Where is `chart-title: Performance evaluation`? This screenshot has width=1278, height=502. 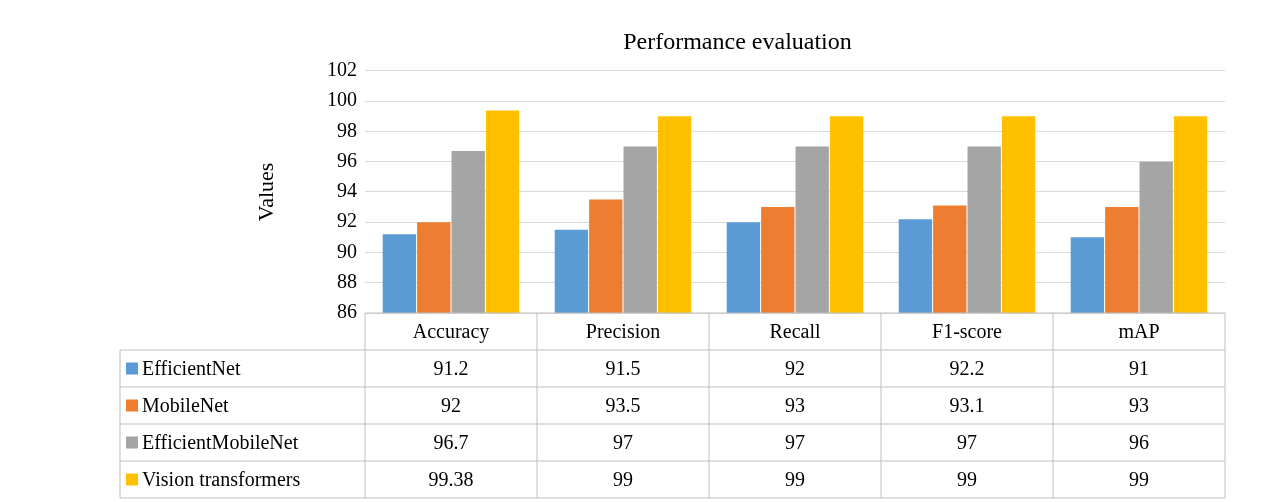
chart-title: Performance evaluation is located at coordinates (737, 40).